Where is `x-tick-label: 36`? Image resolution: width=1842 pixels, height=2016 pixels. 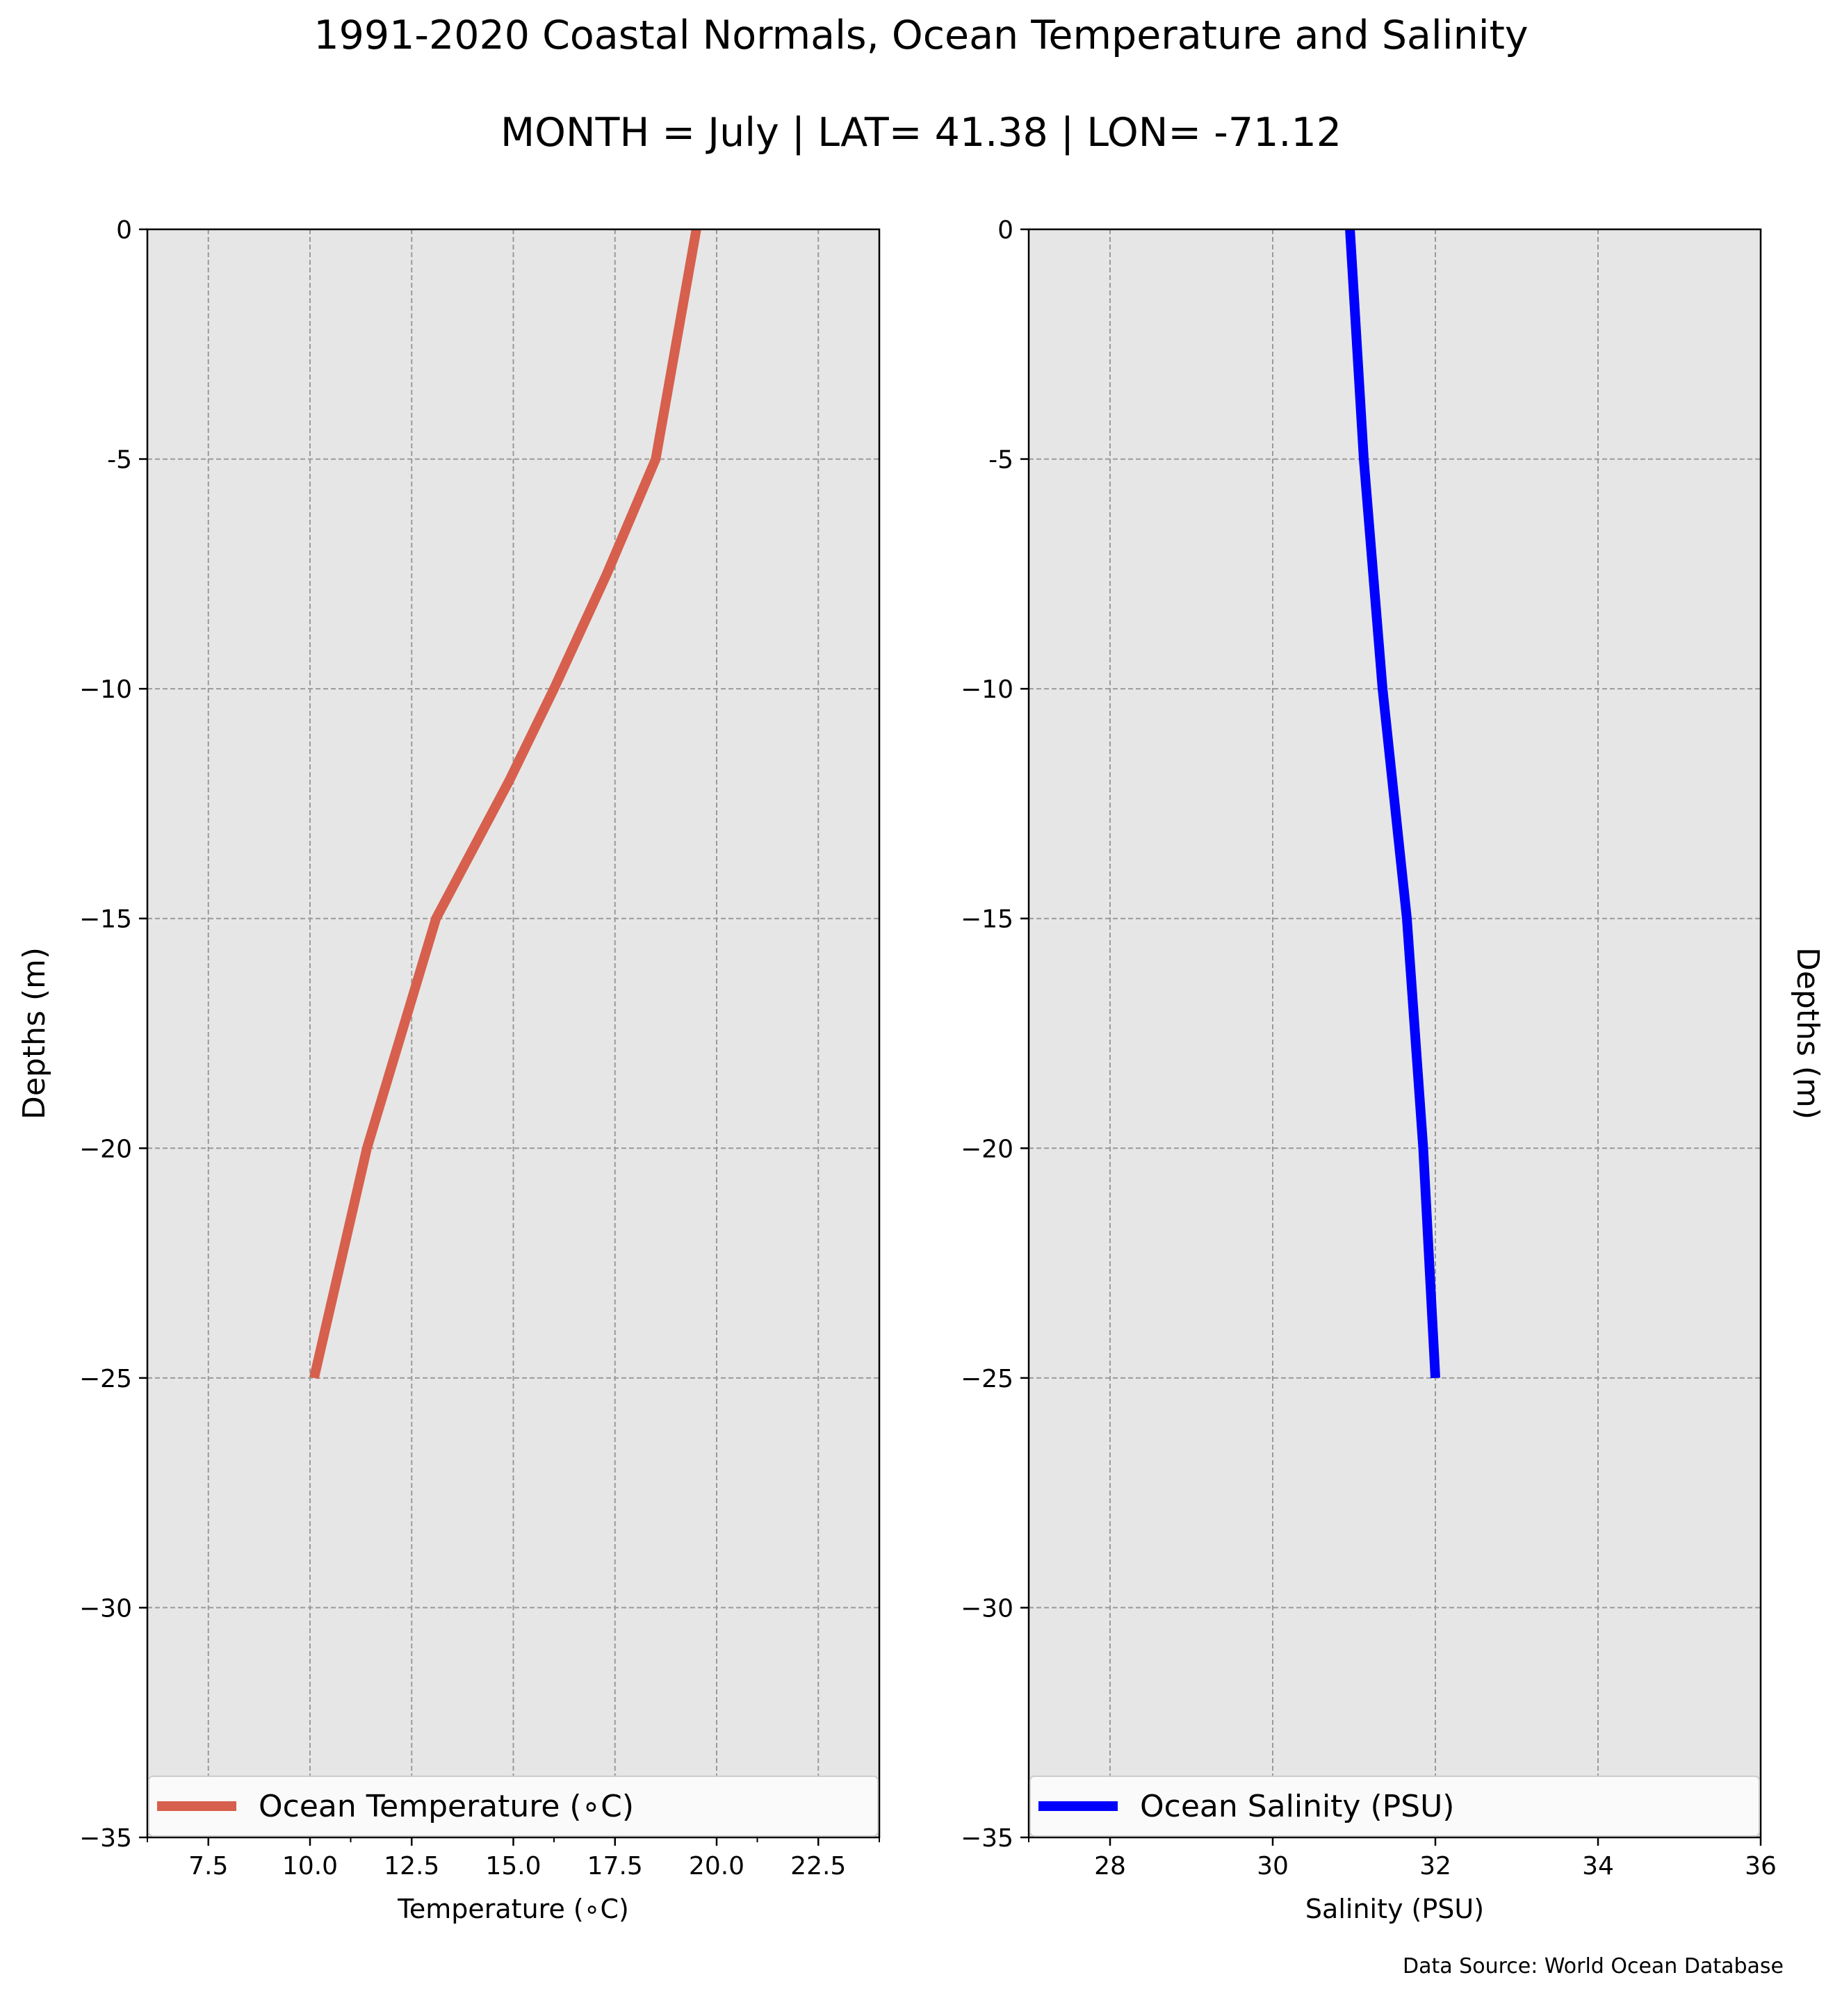 x-tick-label: 36 is located at coordinates (1761, 1866).